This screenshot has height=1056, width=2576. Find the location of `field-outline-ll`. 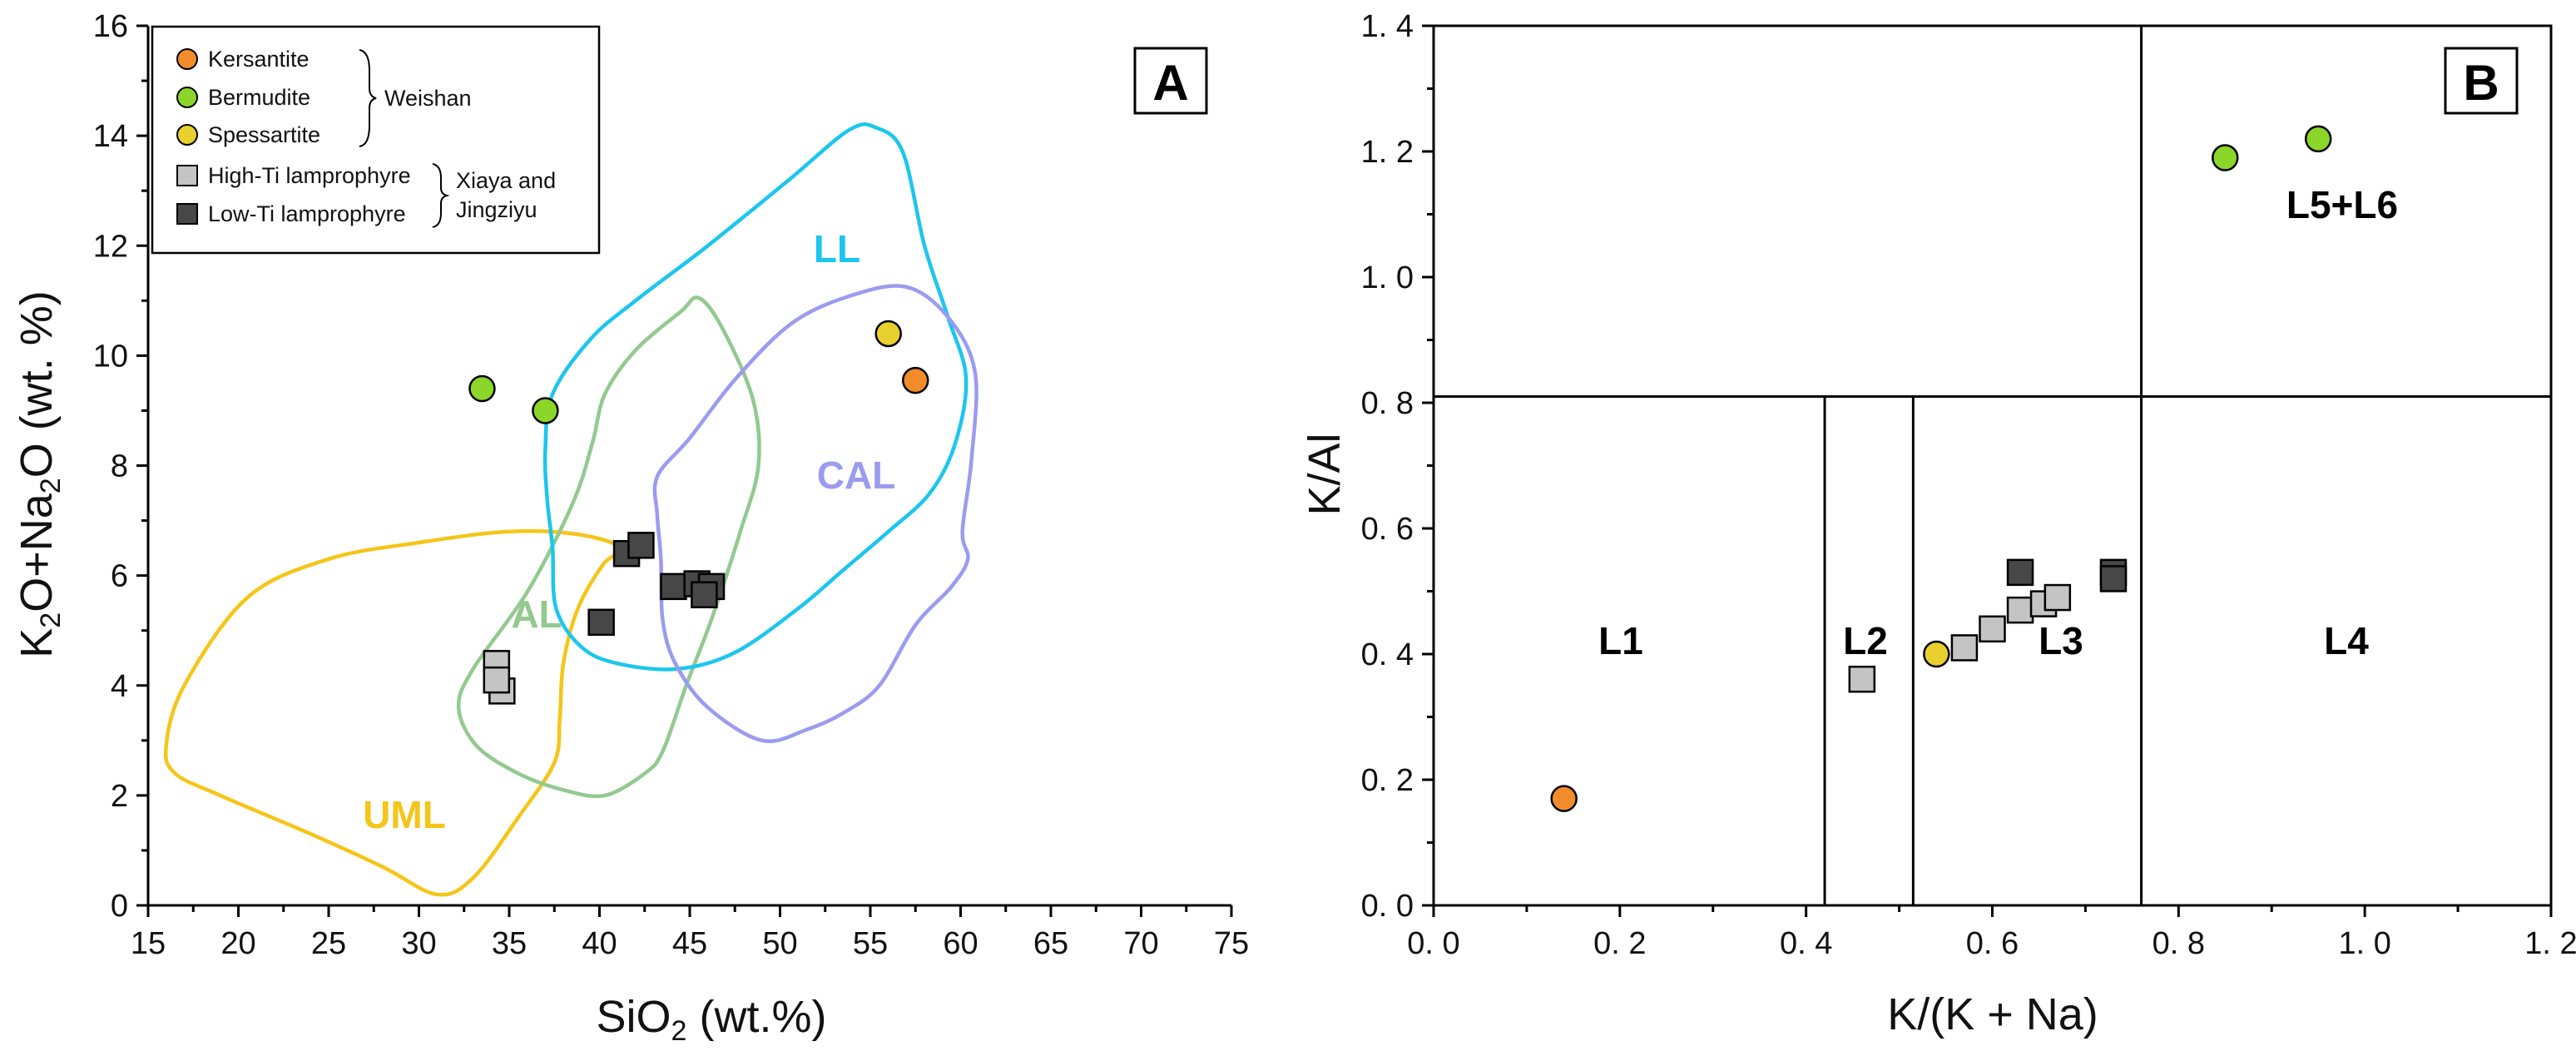

field-outline-ll is located at coordinates (755, 397).